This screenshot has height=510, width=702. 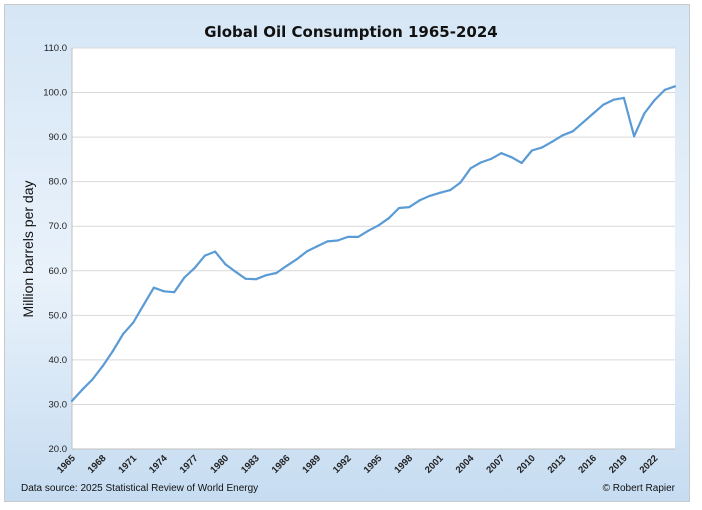 I want to click on x-tick-label: 2001, so click(x=434, y=464).